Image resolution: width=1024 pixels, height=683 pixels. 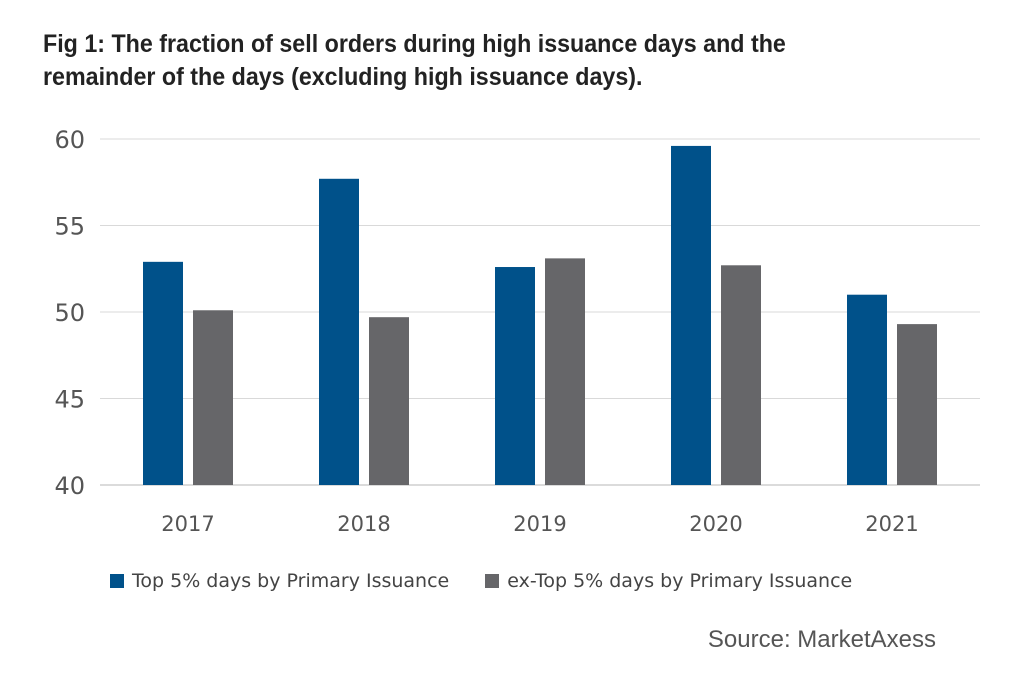 I want to click on y-tick-label: 50, so click(x=69, y=313).